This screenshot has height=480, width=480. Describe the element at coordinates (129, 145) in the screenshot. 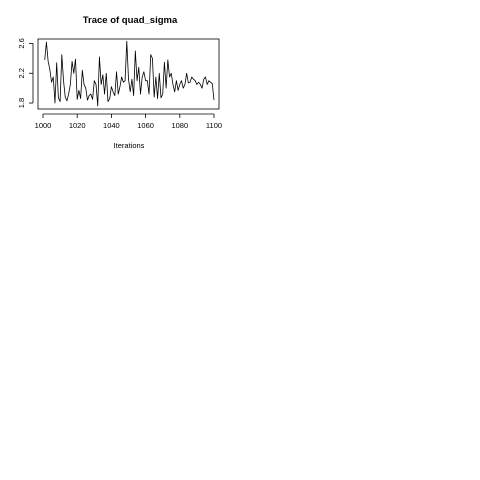

I see `x-axis-title: Iterations` at that location.